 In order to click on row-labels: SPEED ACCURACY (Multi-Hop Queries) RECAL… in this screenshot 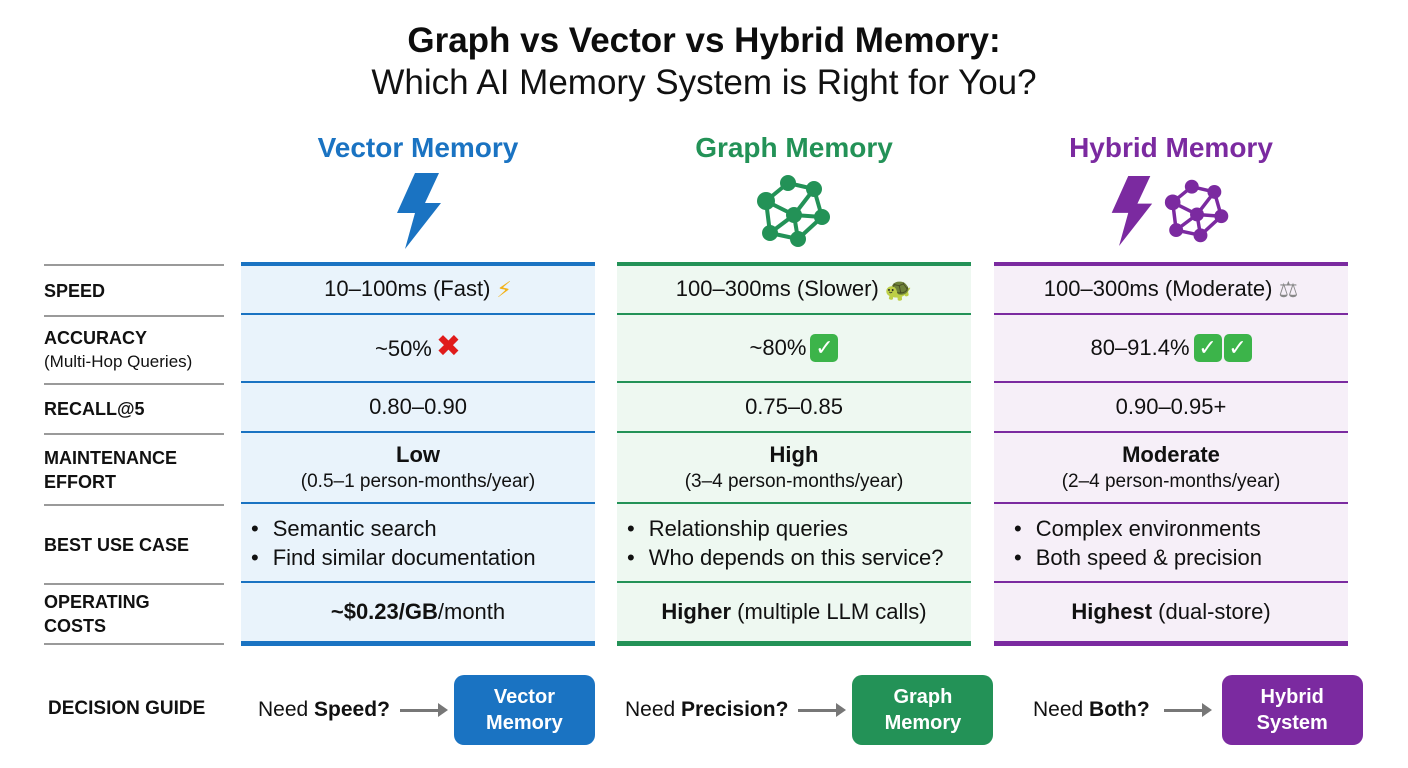, I will do `click(134, 454)`.